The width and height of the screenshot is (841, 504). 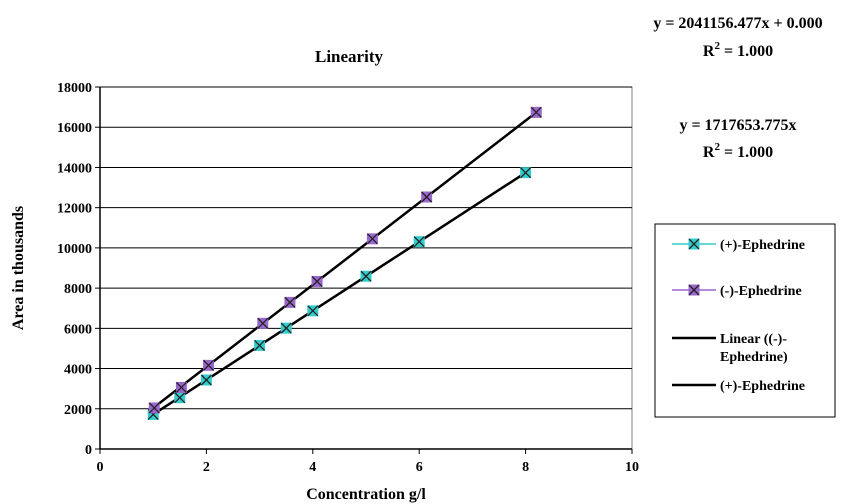 I want to click on y-tick-label: 10000, so click(x=74, y=249).